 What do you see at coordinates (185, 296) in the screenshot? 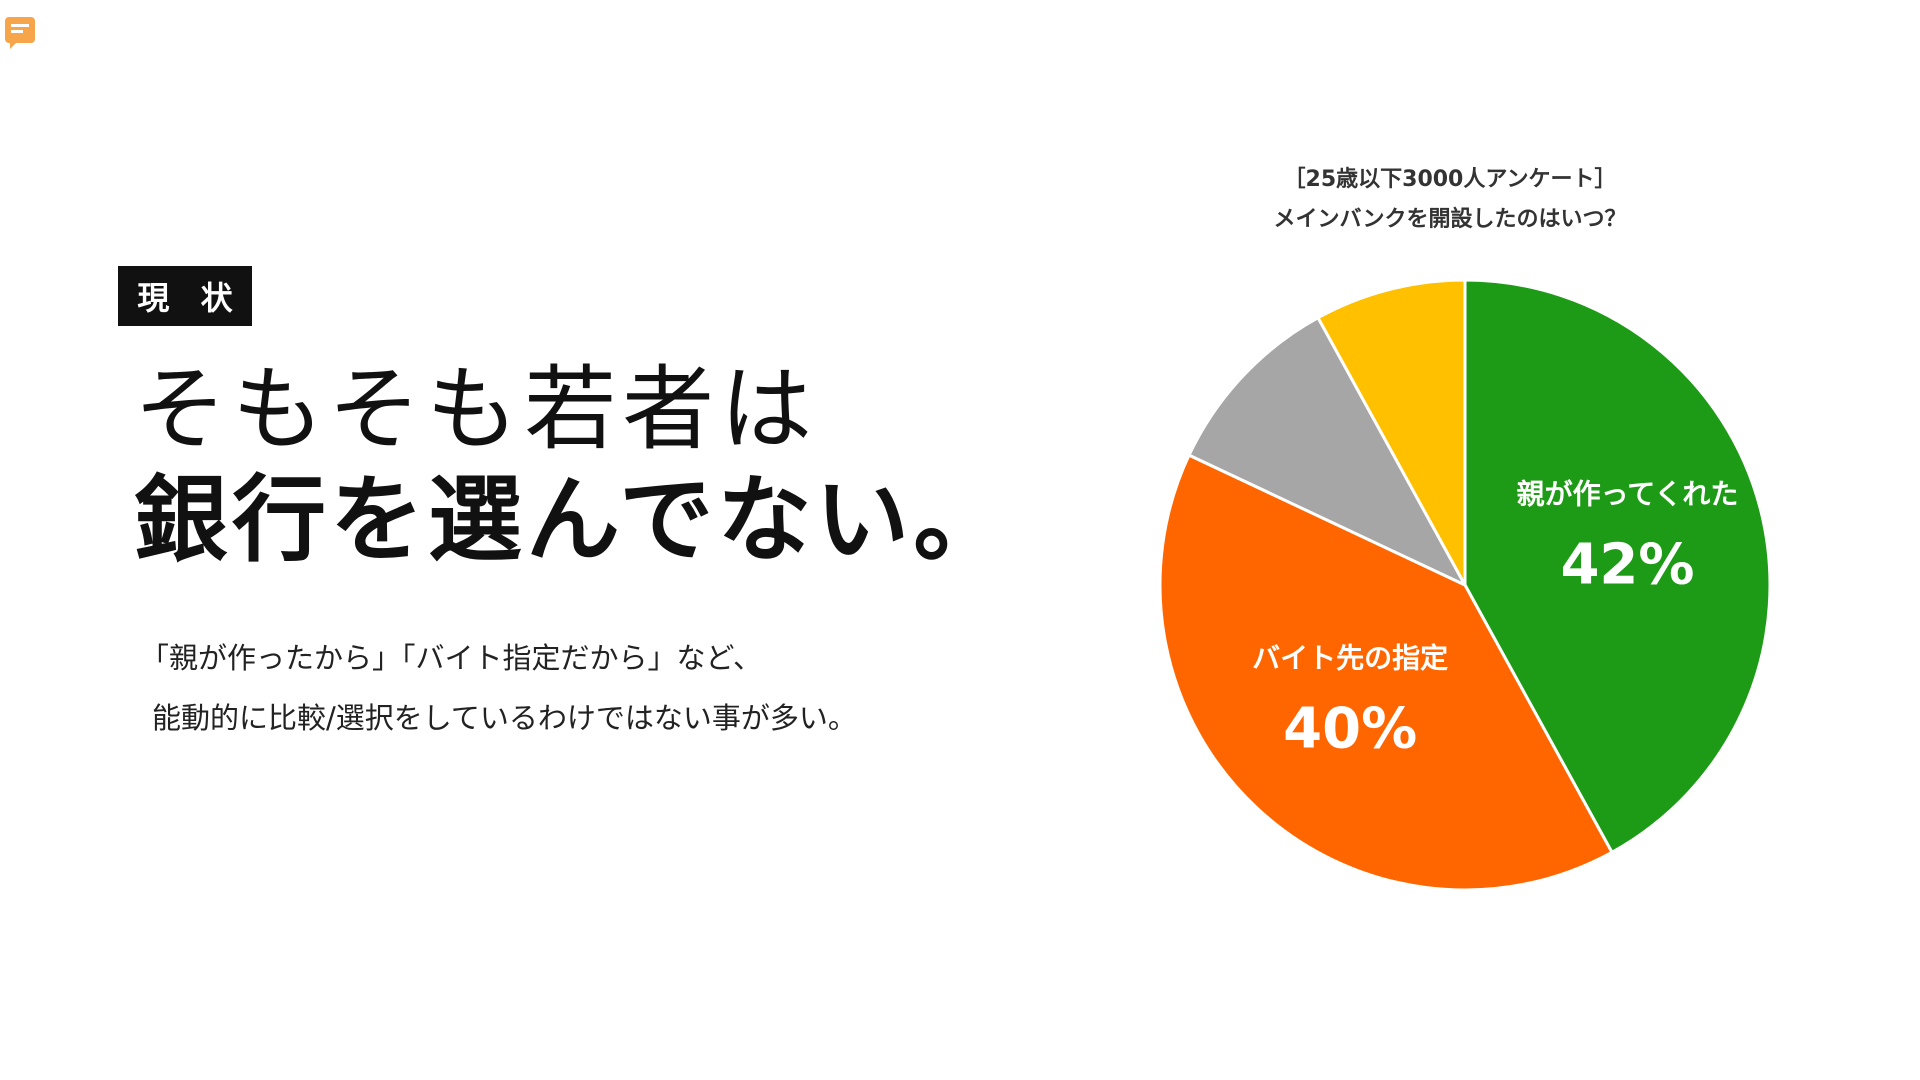
I see `status-badge: 現 状` at bounding box center [185, 296].